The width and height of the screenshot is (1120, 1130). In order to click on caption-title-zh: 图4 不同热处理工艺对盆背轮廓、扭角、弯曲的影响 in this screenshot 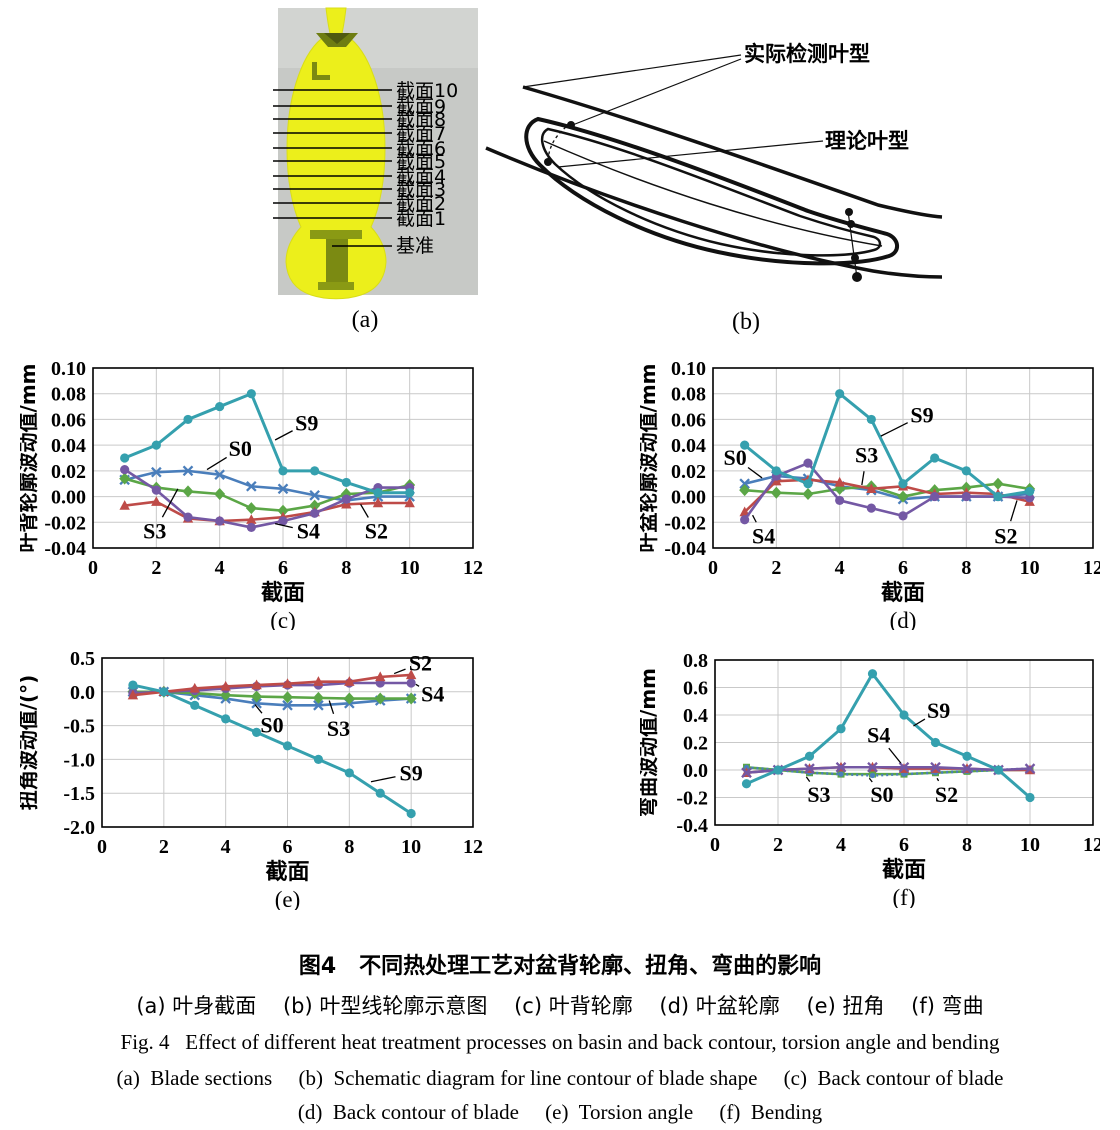, I will do `click(560, 966)`.